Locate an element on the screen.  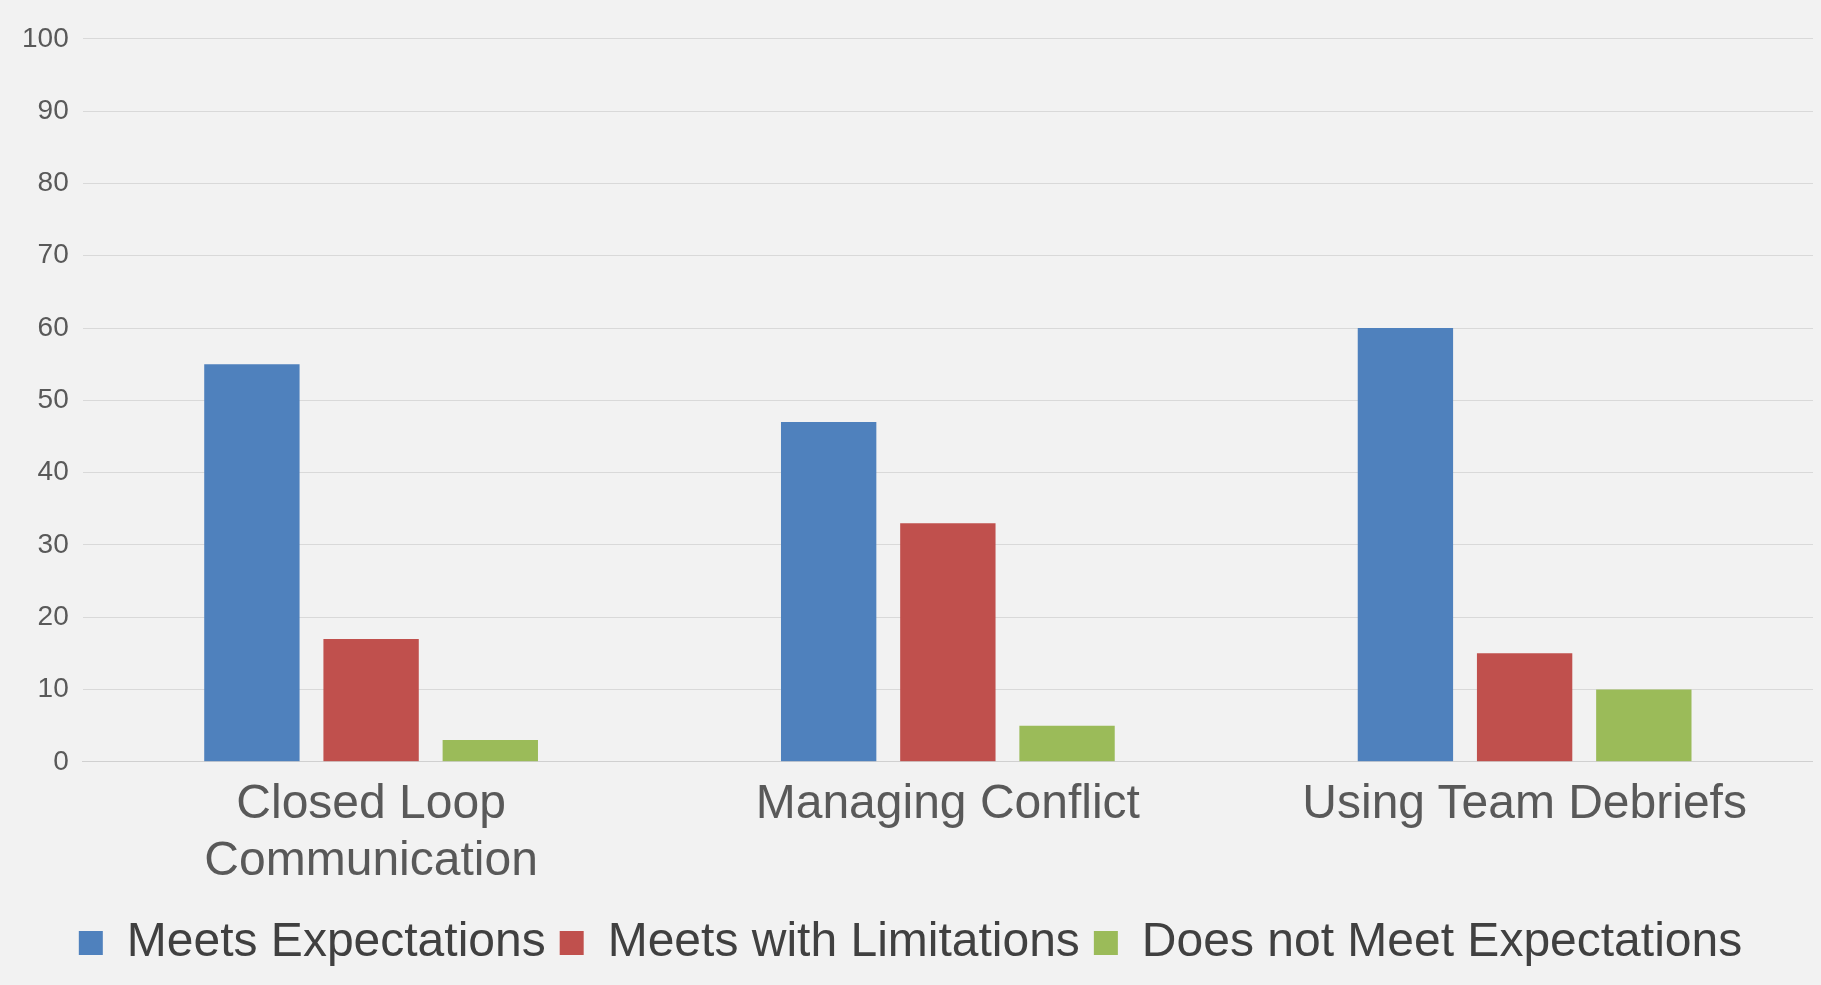
y-tick-label: 40 is located at coordinates (53, 471).